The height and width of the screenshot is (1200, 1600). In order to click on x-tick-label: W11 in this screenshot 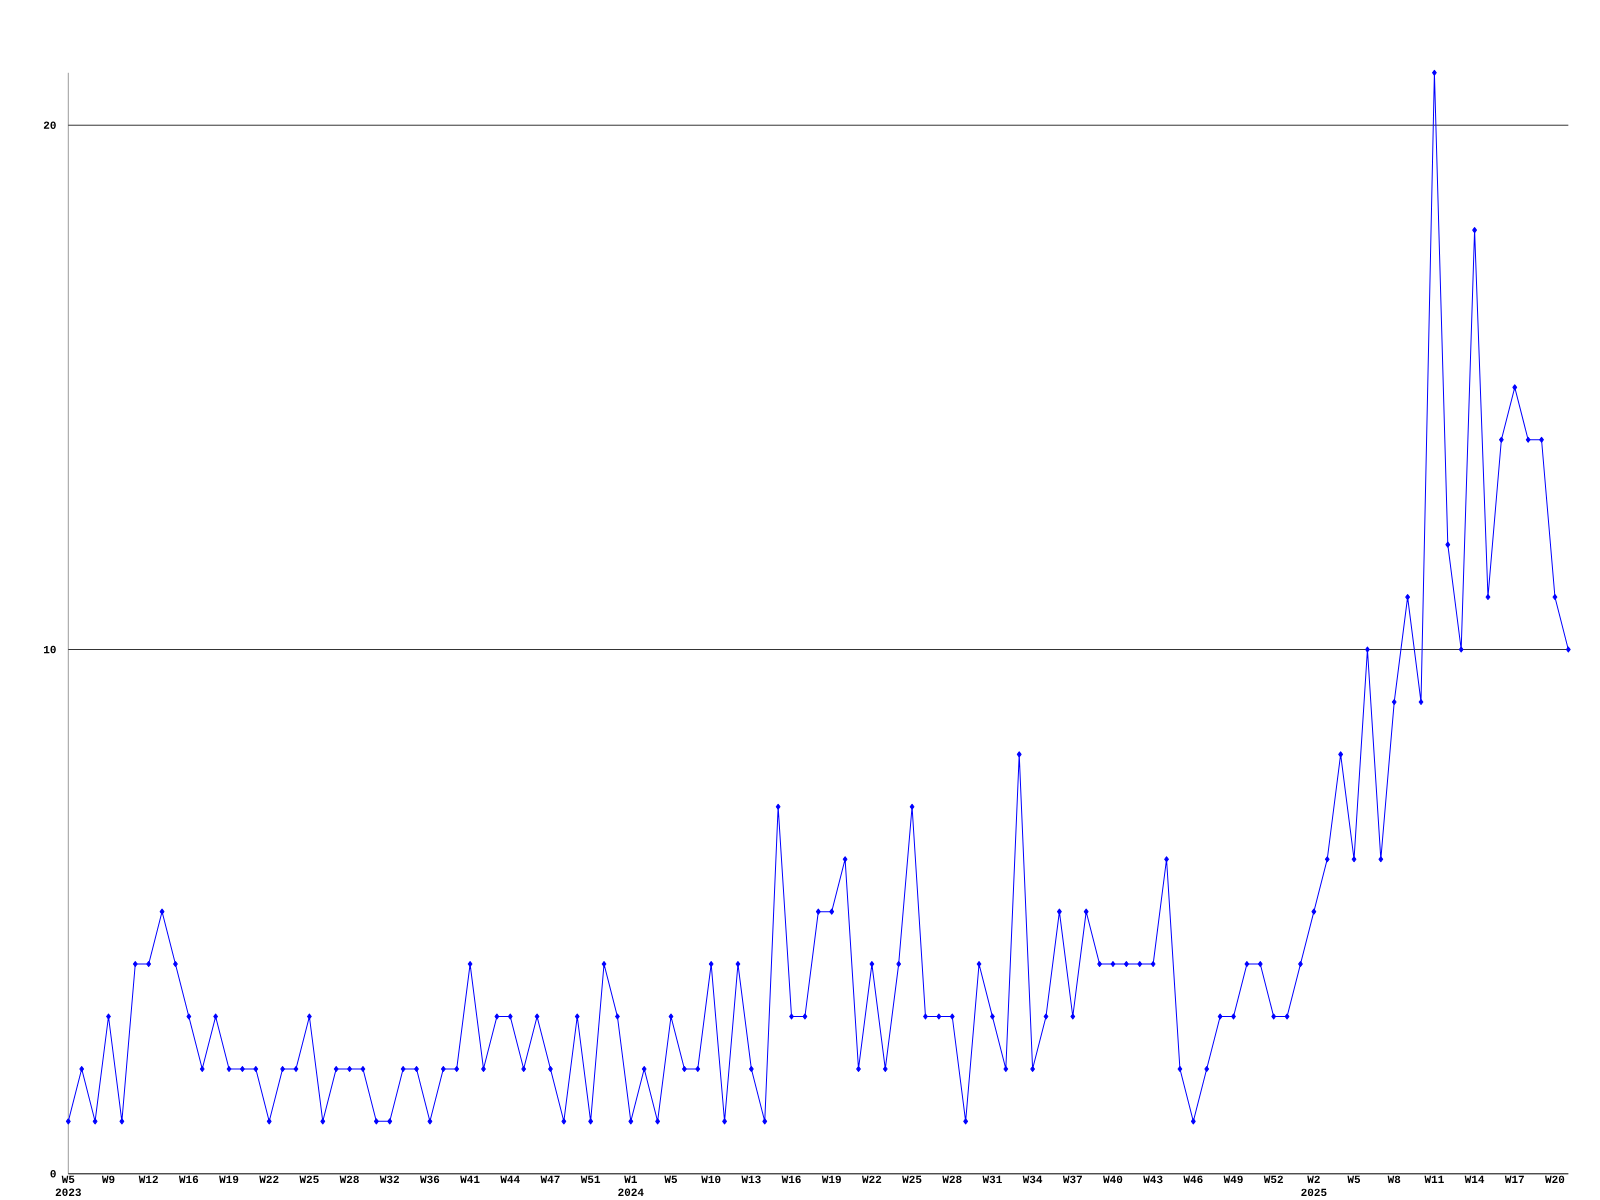, I will do `click(1434, 1179)`.